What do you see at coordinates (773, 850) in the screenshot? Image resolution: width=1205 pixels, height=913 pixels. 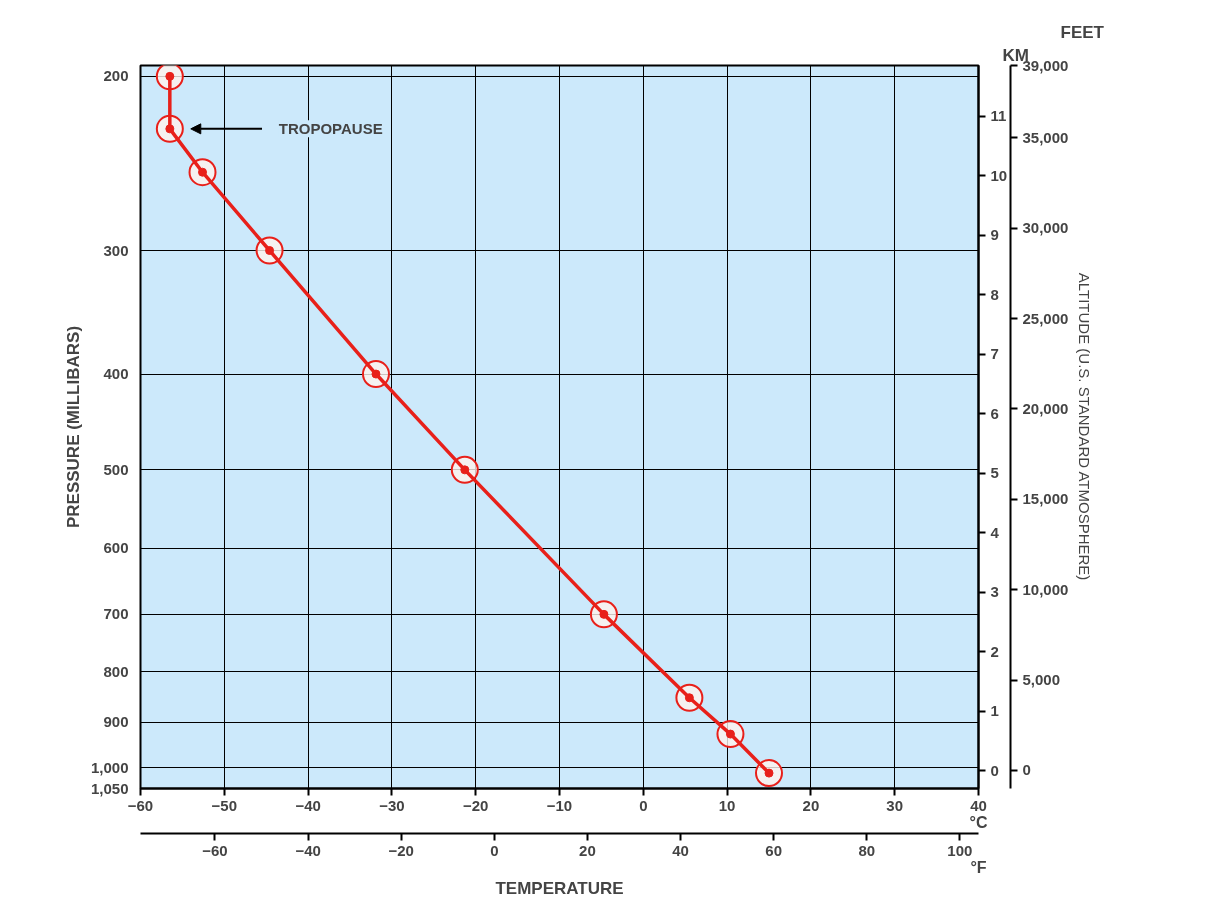 I see `x2-tick-label: 60` at bounding box center [773, 850].